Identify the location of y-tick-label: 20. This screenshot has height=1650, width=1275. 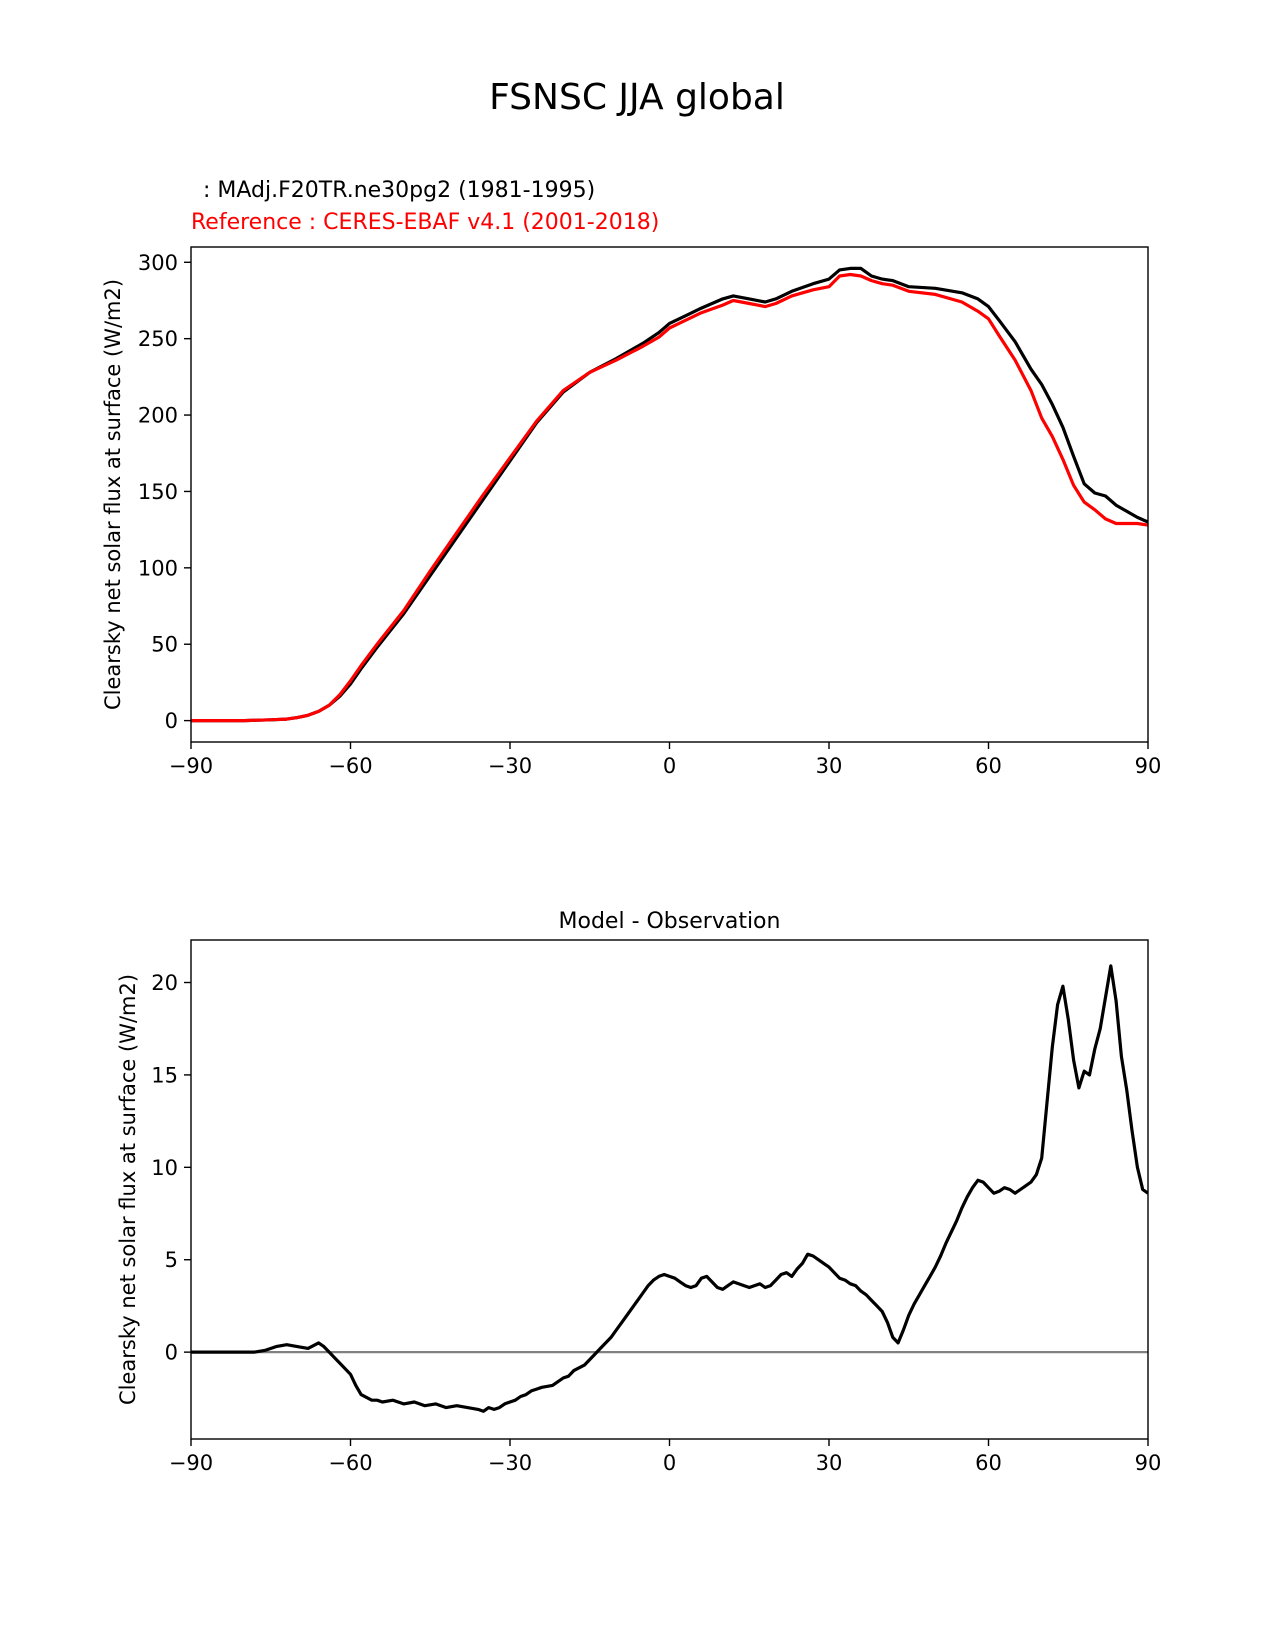
(164, 983).